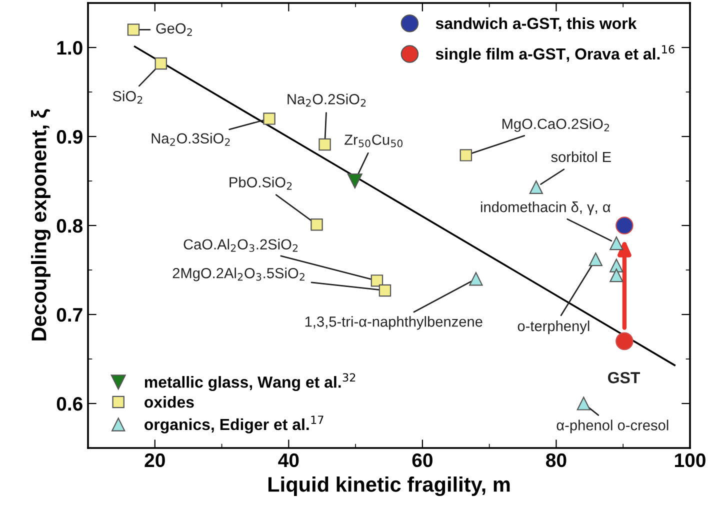  I want to click on legend-label: organics, Ediger et al.$^{17}$, so click(234, 425).